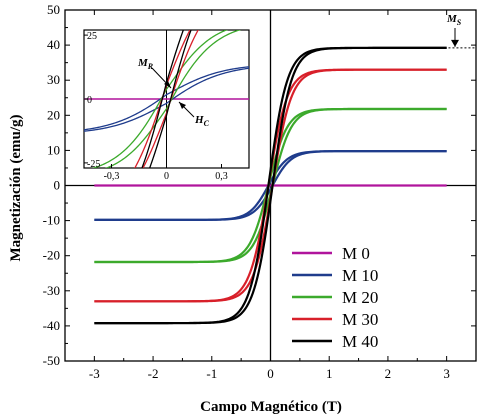  What do you see at coordinates (154, 73) in the screenshot?
I see `mr-annotation: MR` at bounding box center [154, 73].